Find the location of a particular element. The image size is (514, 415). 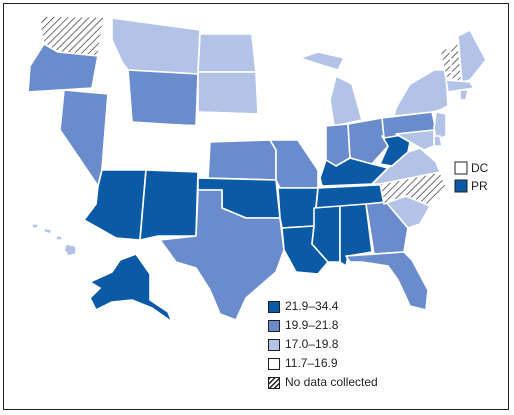

state-MI is located at coordinates (346, 101).